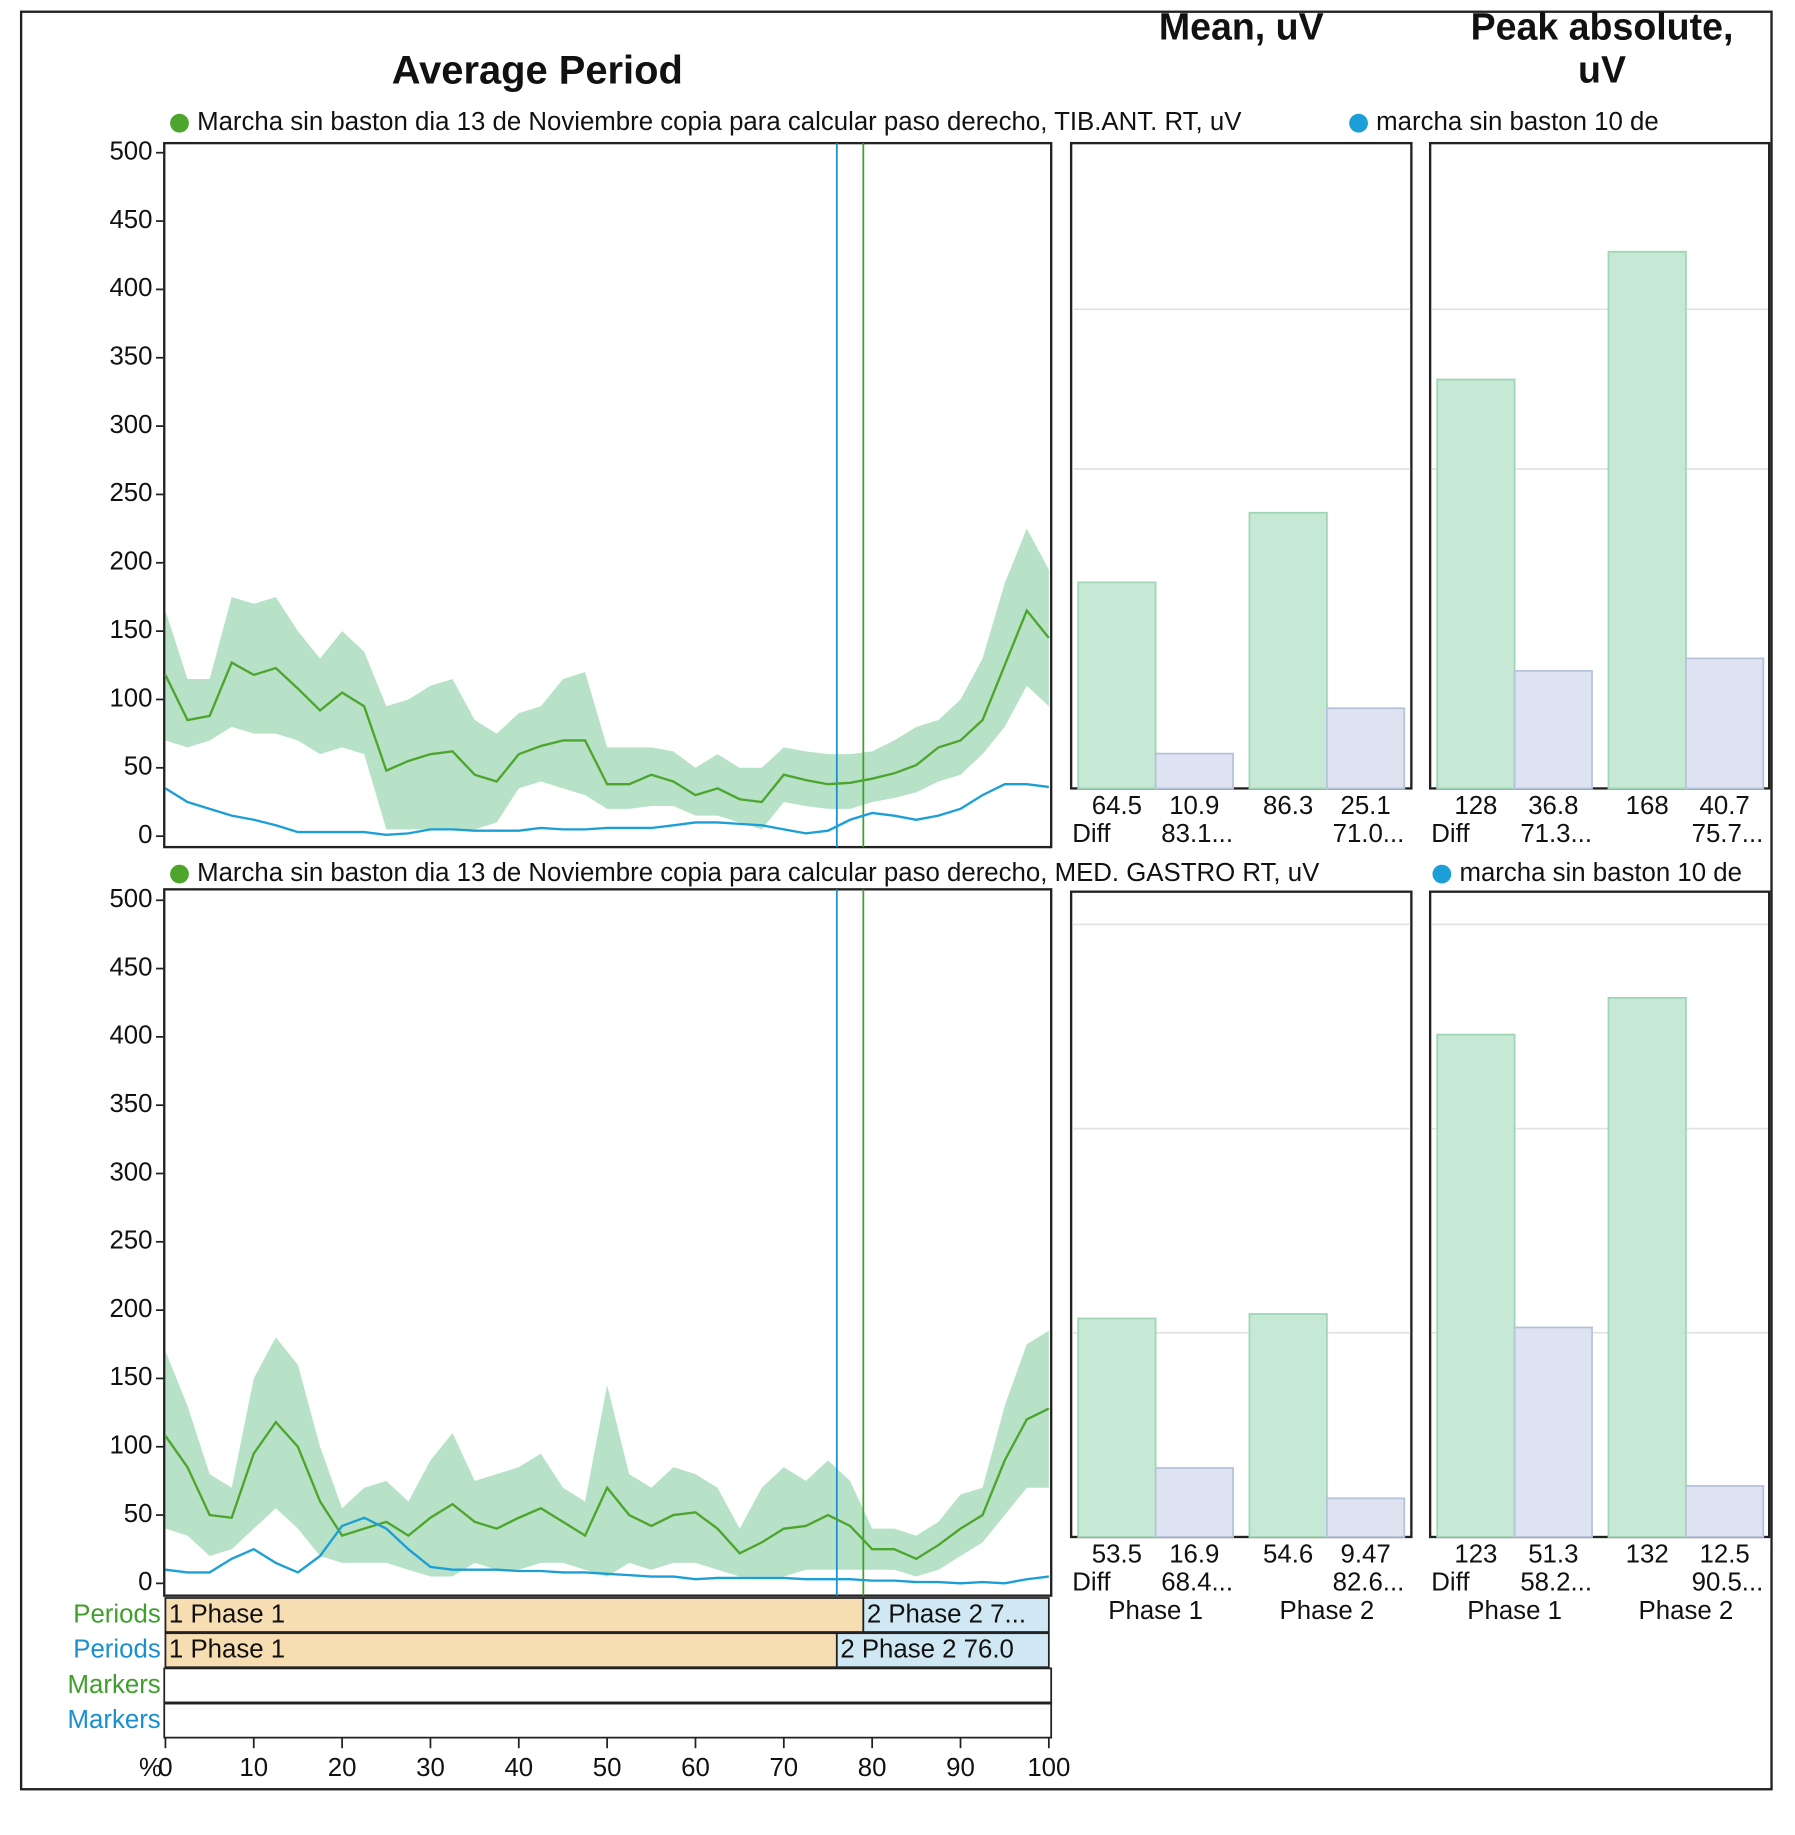  Describe the element at coordinates (960, 1768) in the screenshot. I see `x-tick-label: 90` at that location.